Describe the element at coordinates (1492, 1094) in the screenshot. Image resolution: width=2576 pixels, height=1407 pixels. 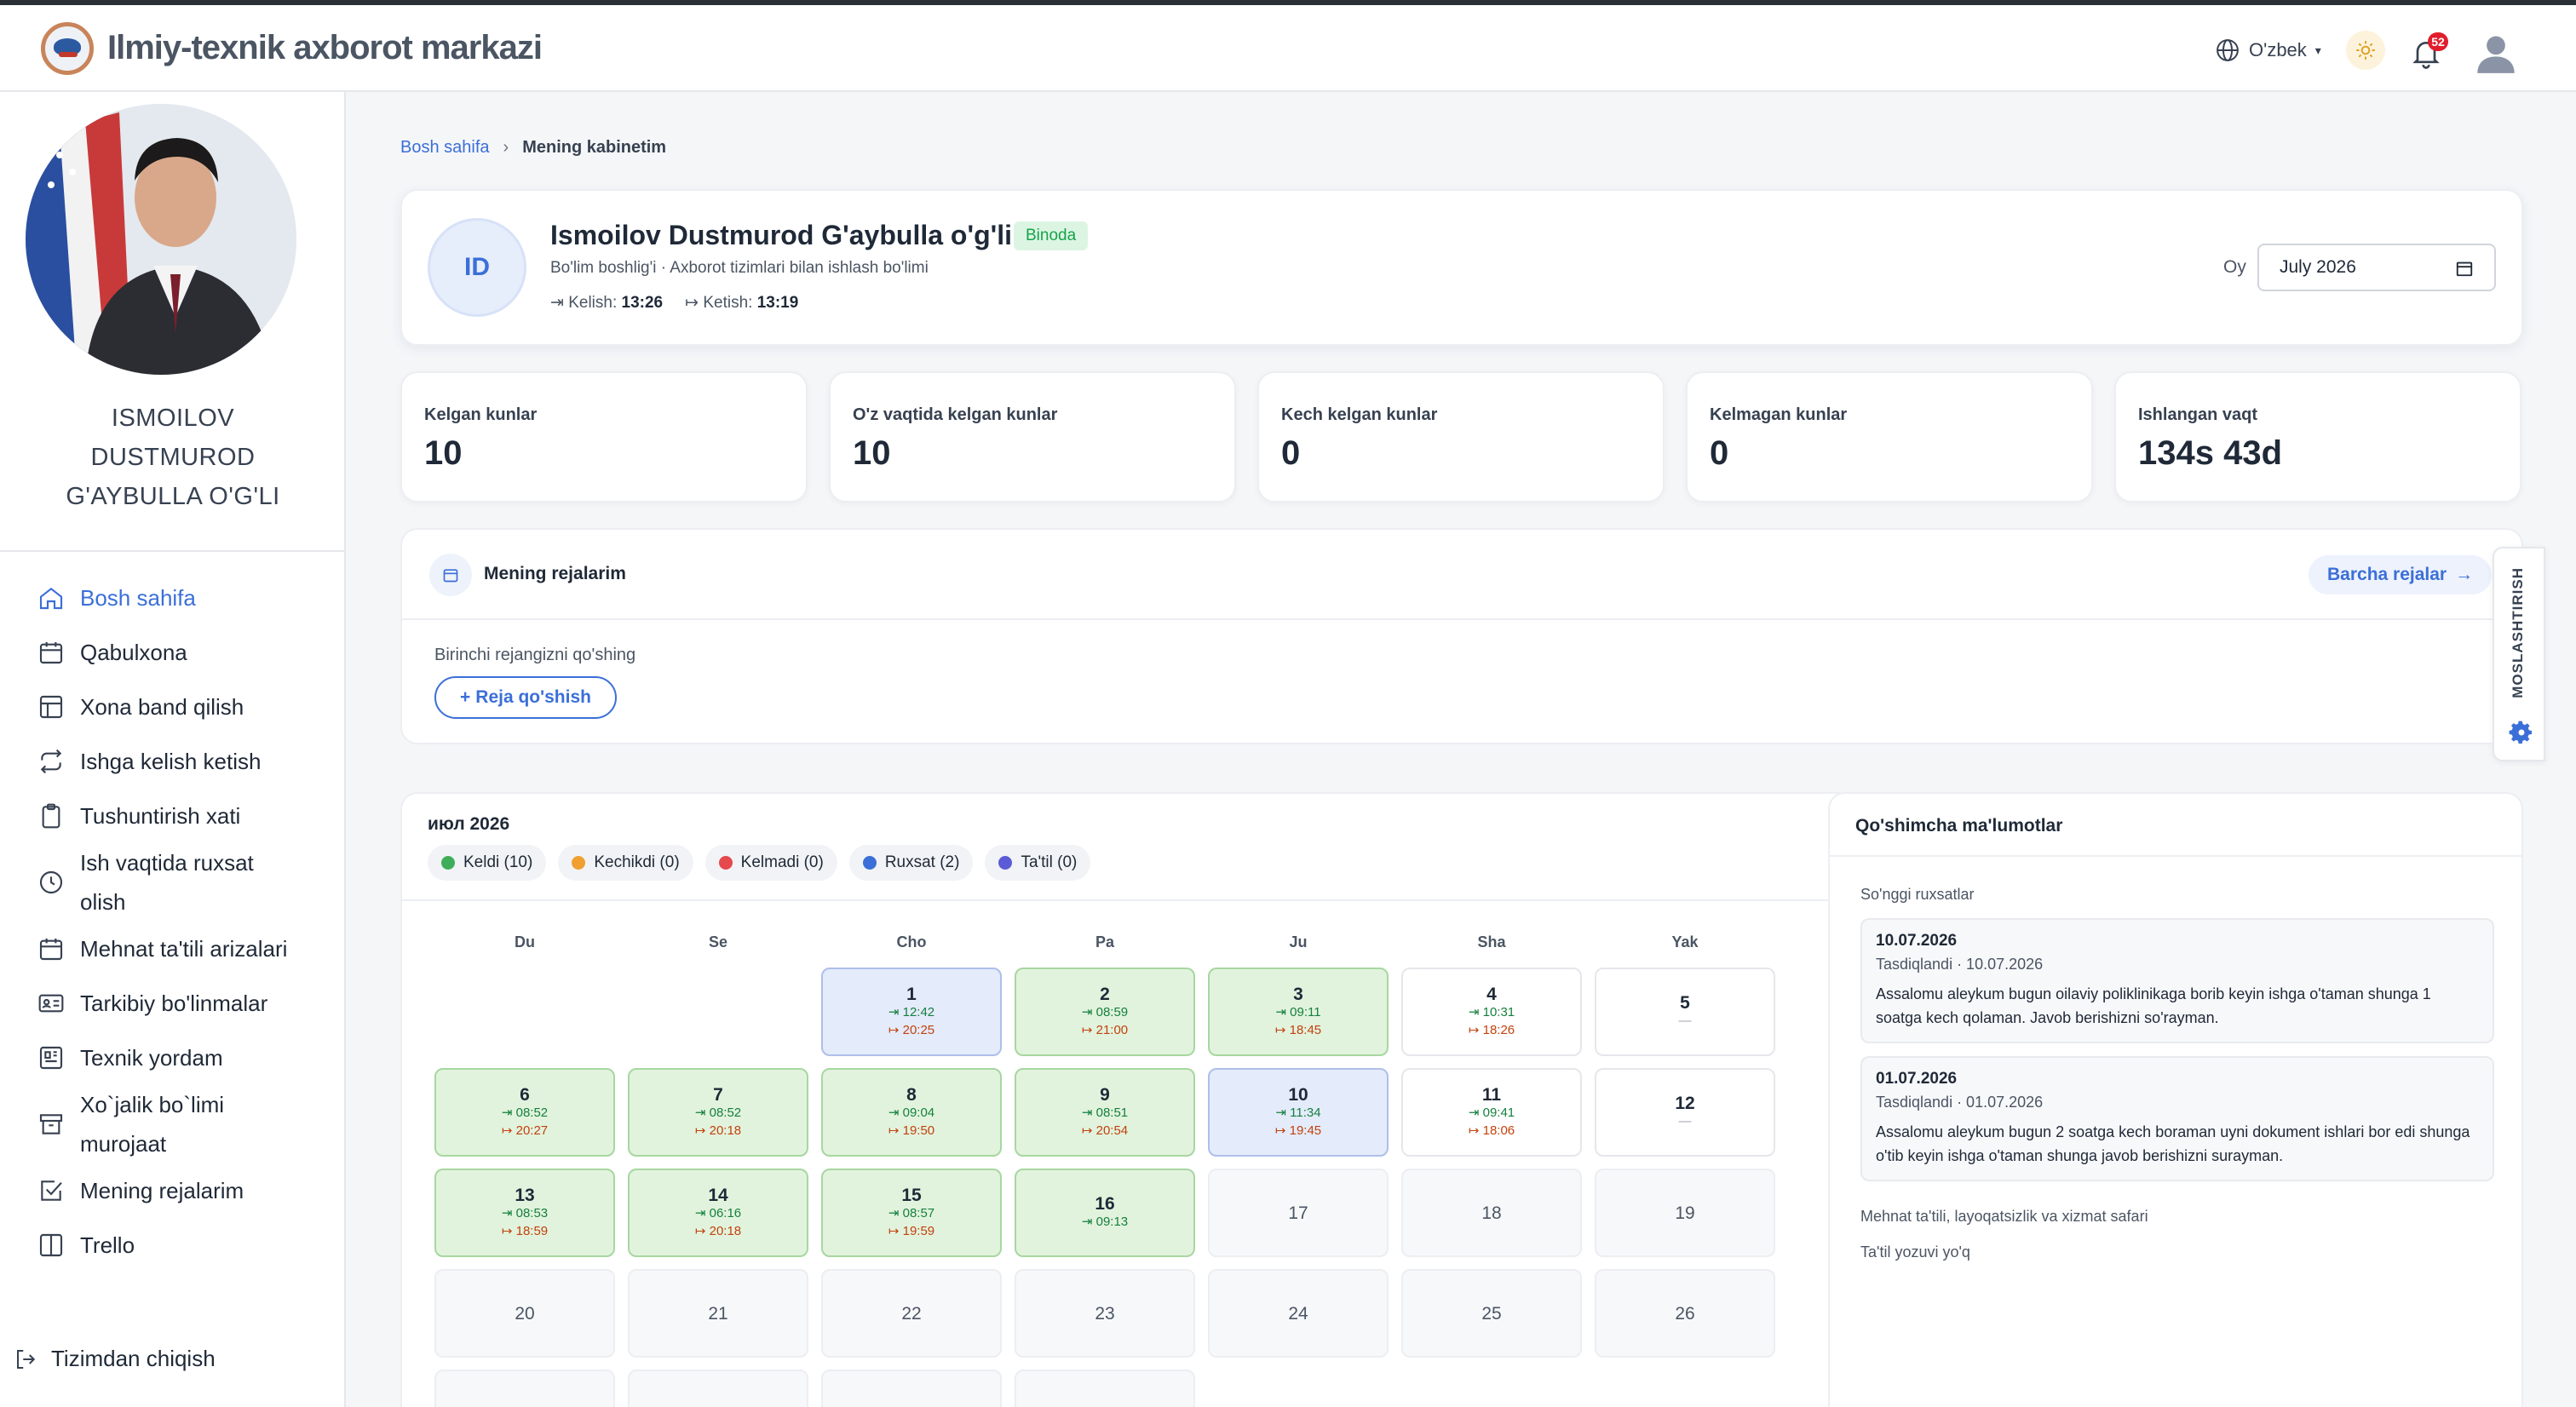
I see `day-number: 11` at that location.